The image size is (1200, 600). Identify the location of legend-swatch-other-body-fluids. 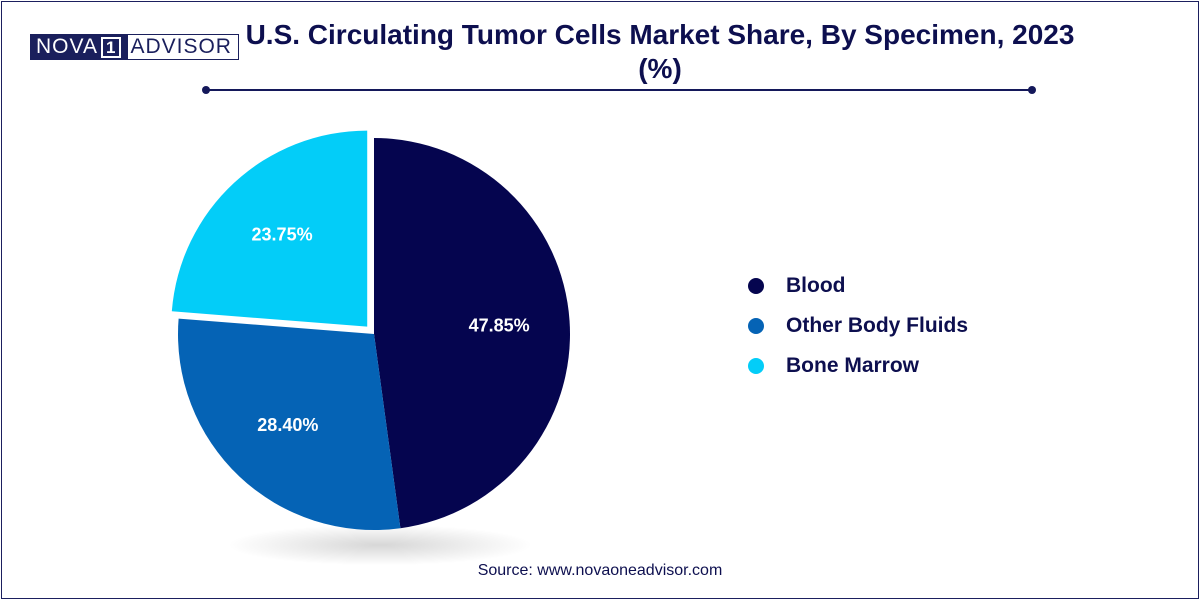
(756, 326).